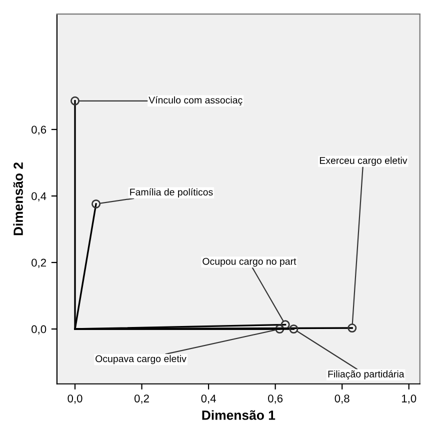 The image size is (422, 427). I want to click on x-tick-label: 0,2, so click(141, 399).